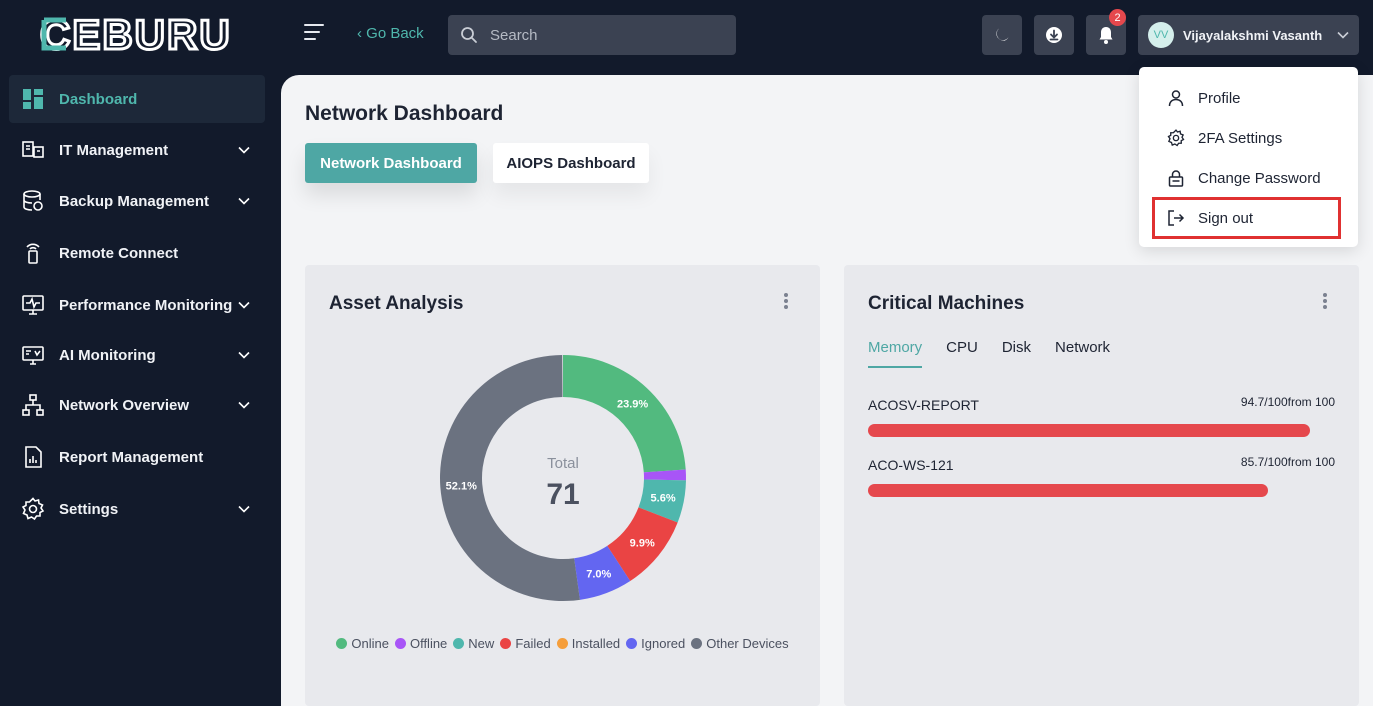  Describe the element at coordinates (1204, 98) in the screenshot. I see `menu-item-profile: Profile` at that location.